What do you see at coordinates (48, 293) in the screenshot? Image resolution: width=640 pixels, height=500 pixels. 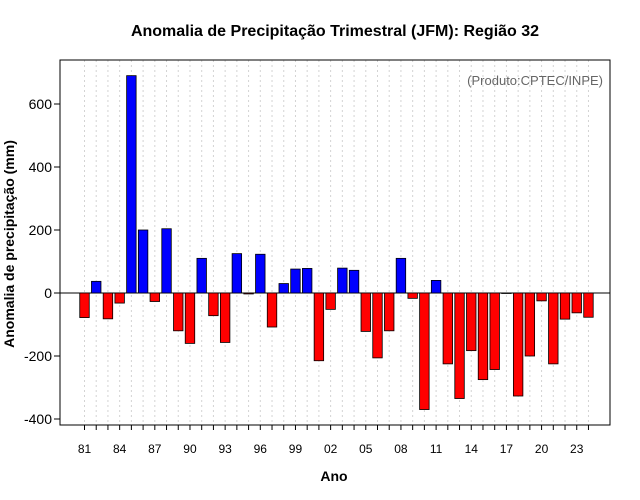 I see `y-tick-label: 0` at bounding box center [48, 293].